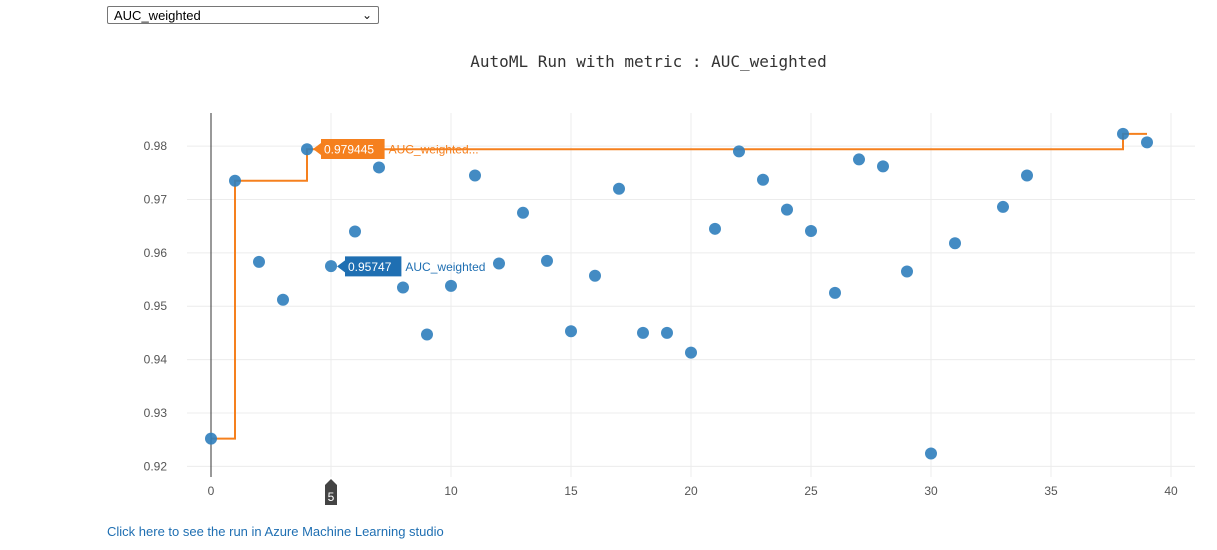 This screenshot has width=1217, height=550. I want to click on x-tick-label: 30, so click(931, 491).